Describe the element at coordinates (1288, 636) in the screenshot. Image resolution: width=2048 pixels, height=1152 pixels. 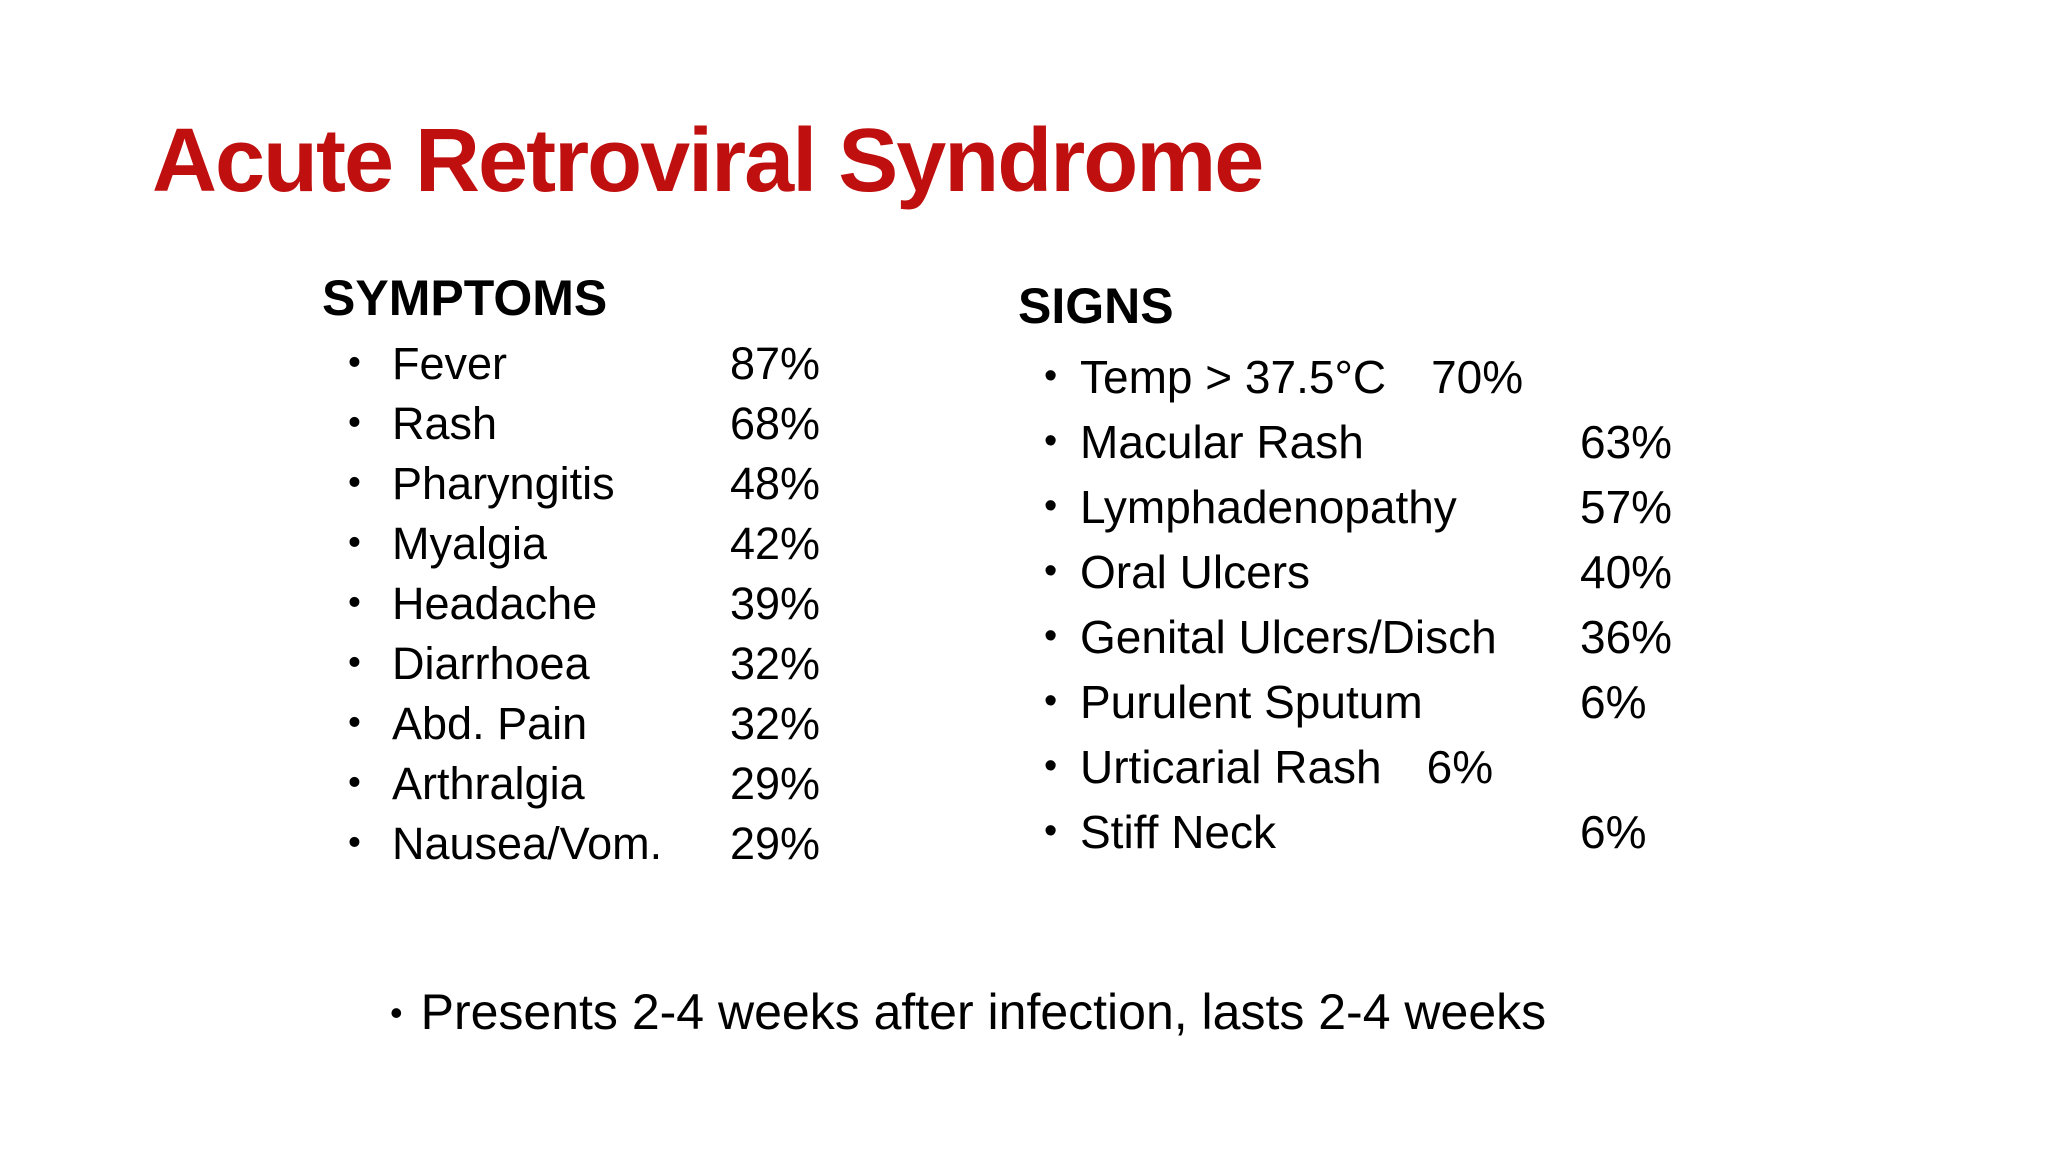
I see `sign-label: Genital Ulcers/Disch` at that location.